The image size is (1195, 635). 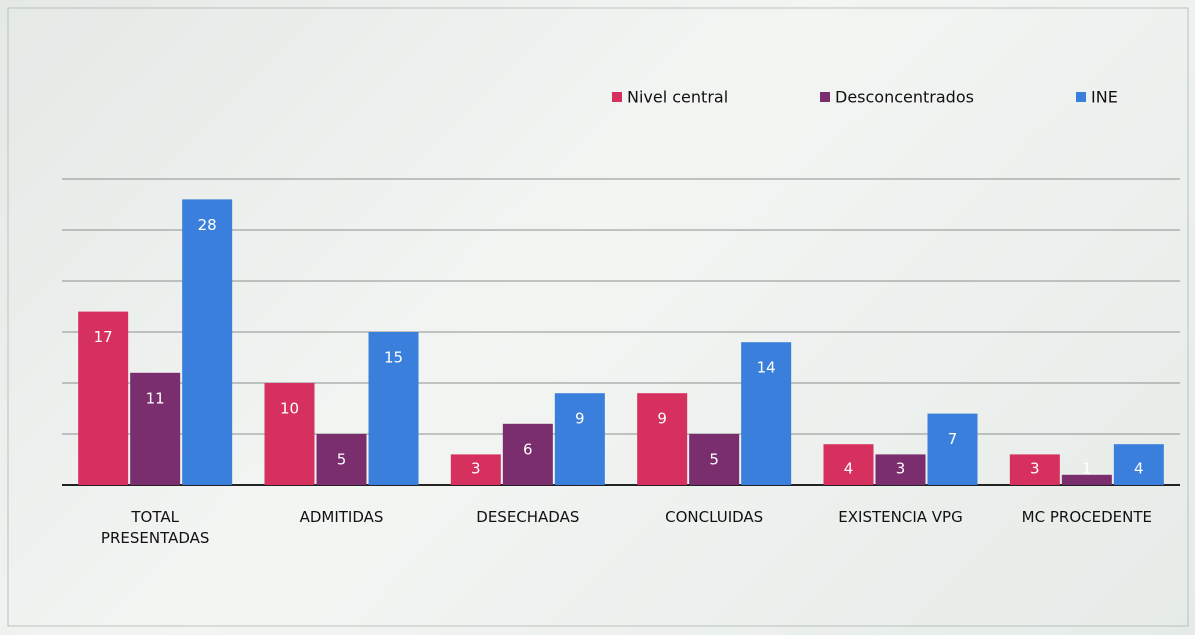 I want to click on legend-label: Nivel central, so click(x=677, y=97).